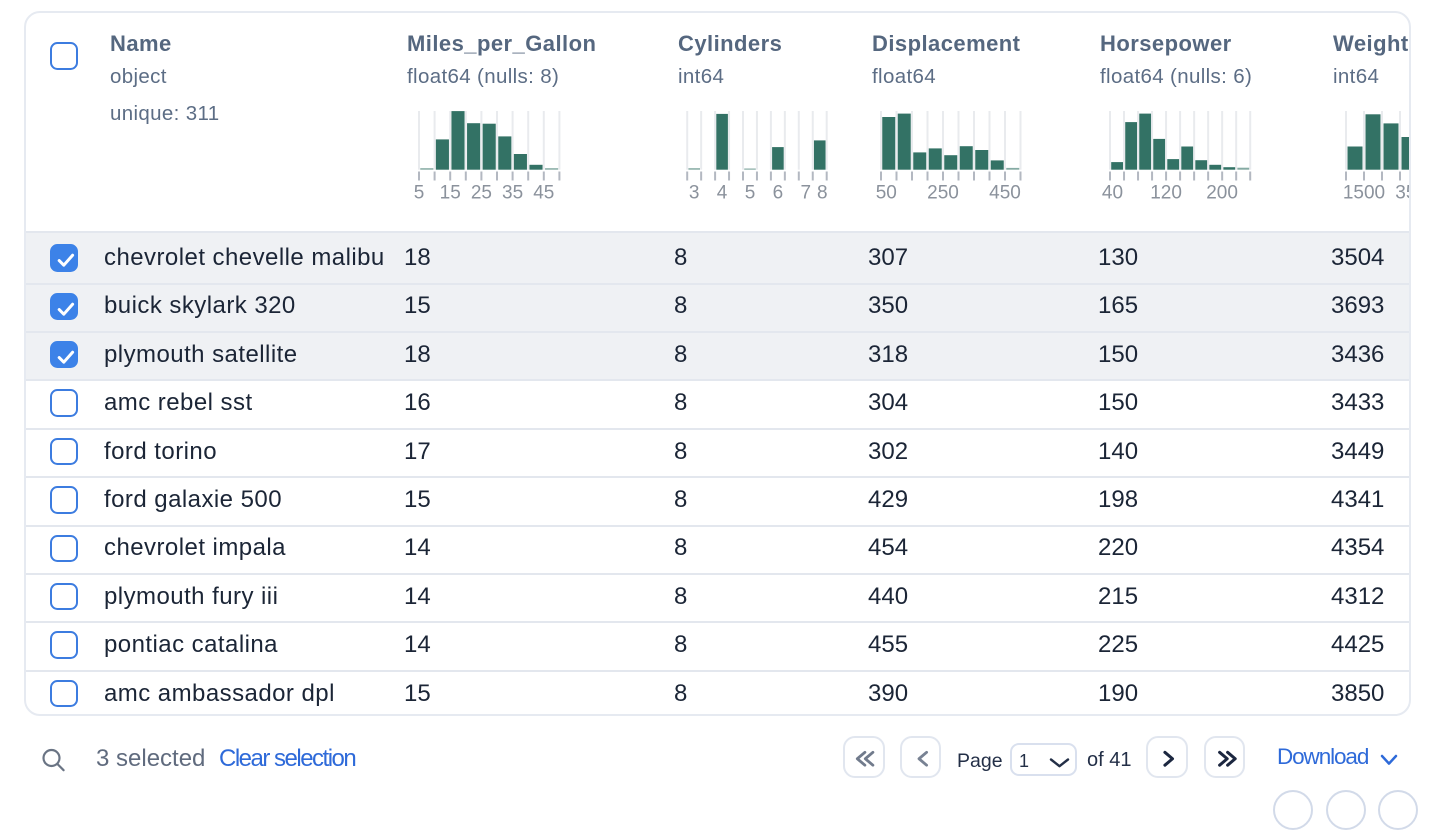 The width and height of the screenshot is (1436, 830). I want to click on svg-text: 120, so click(1166, 193).